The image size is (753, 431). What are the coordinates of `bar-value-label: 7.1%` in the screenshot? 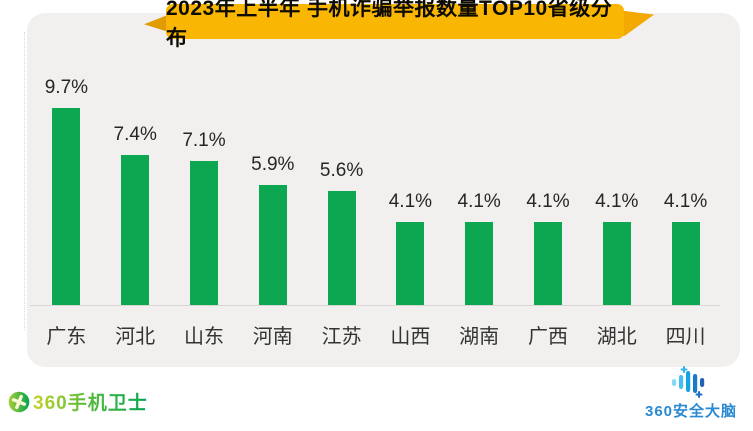 It's located at (204, 140).